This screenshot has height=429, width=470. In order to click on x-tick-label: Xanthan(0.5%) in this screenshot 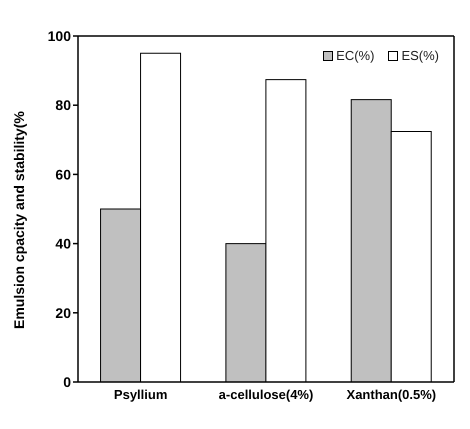, I will do `click(391, 394)`.